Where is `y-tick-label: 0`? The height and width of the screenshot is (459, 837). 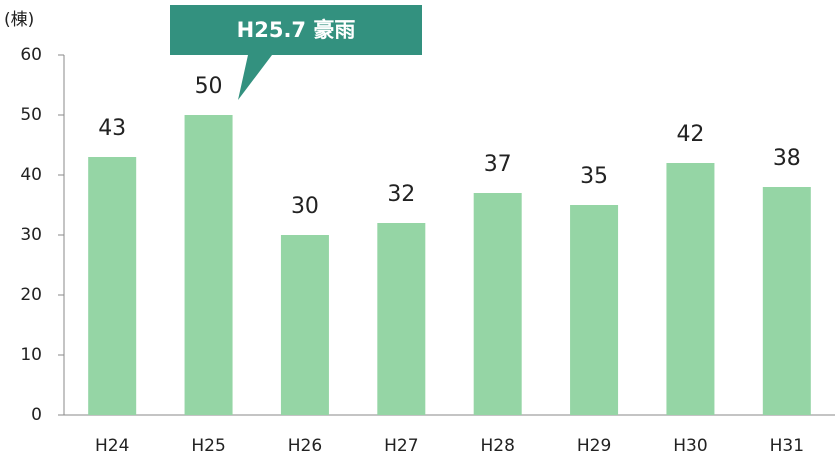
y-tick-label: 0 is located at coordinates (36, 415).